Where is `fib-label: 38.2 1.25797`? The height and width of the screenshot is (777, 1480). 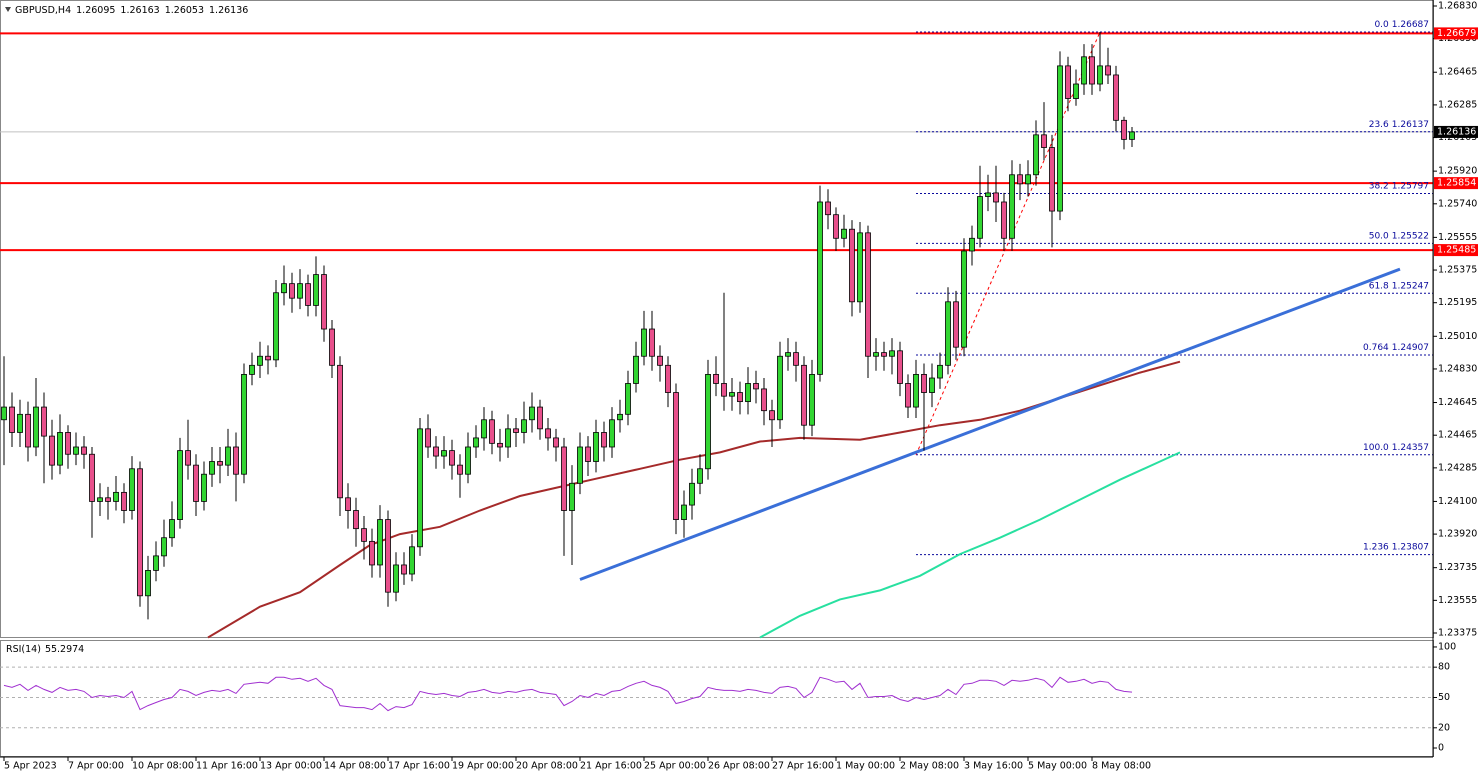
fib-label: 38.2 1.25797 is located at coordinates (1399, 186).